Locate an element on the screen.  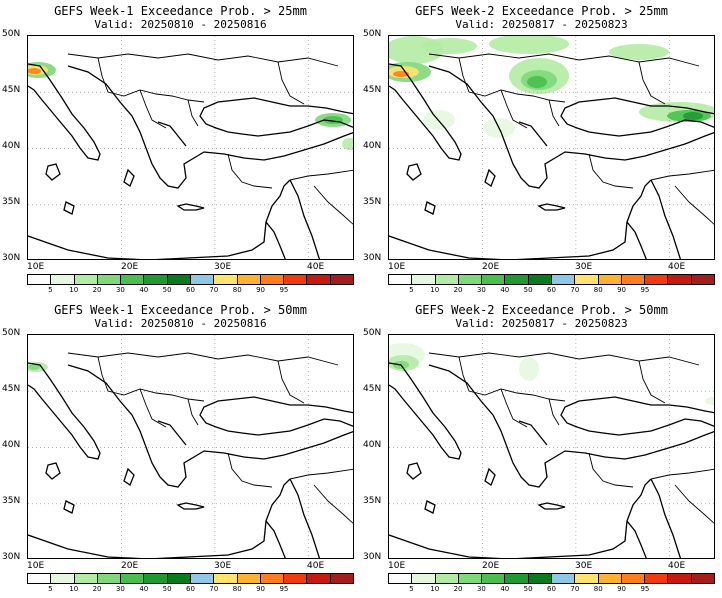
latitude-label: 35N is located at coordinates (11, 202).